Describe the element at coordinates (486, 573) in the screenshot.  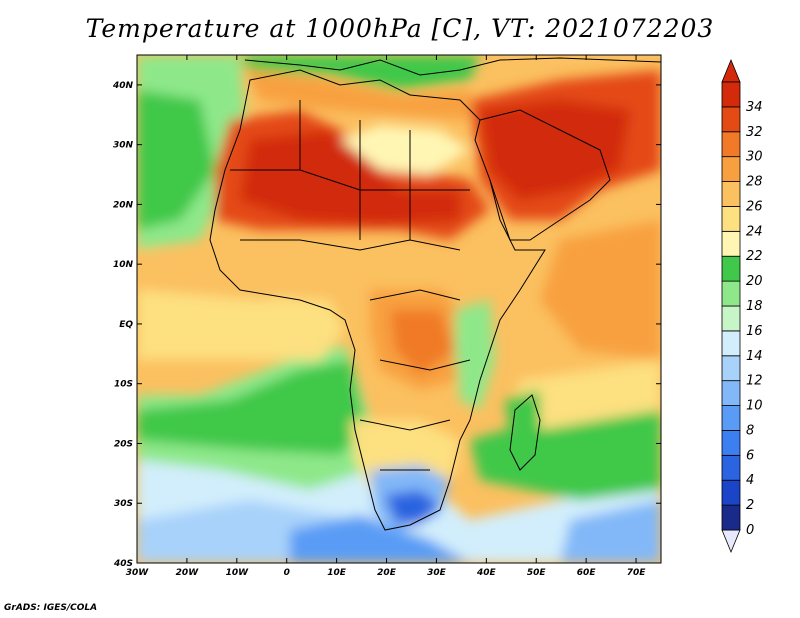
I see `lon-tick-label: 40E` at that location.